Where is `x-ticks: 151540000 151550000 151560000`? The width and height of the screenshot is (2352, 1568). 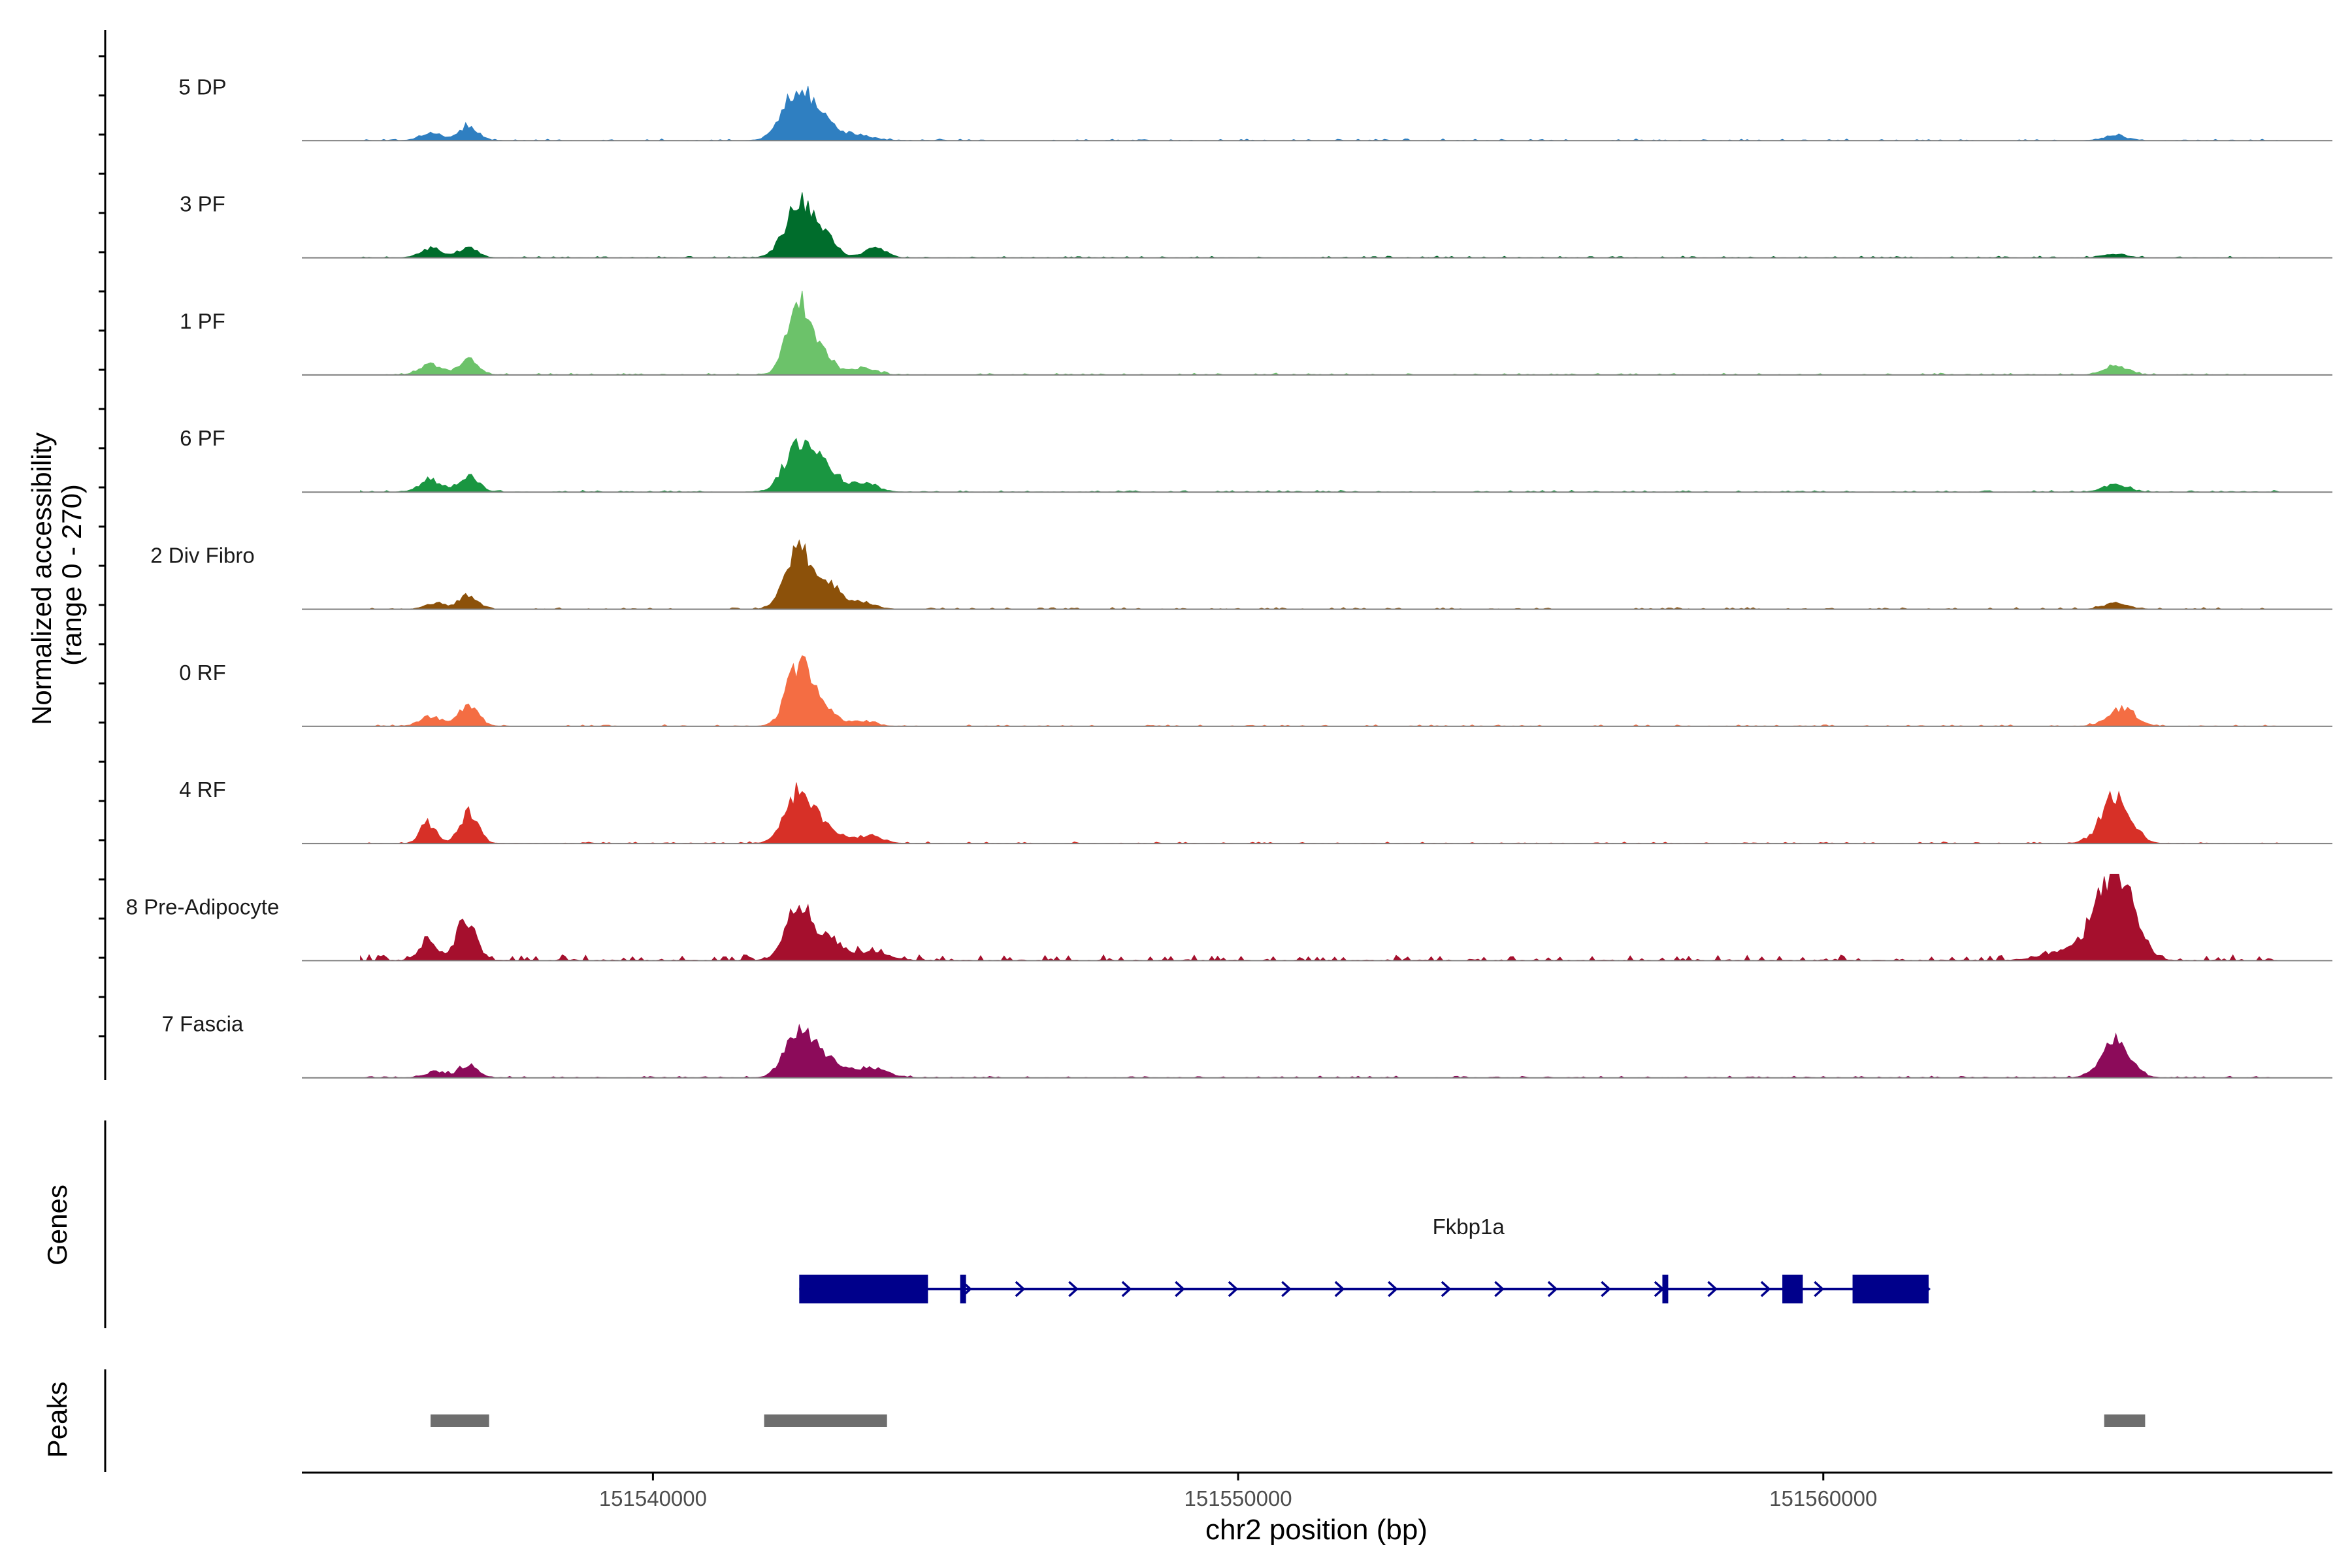
x-ticks: 151540000 151550000 151560000 is located at coordinates (1238, 1492).